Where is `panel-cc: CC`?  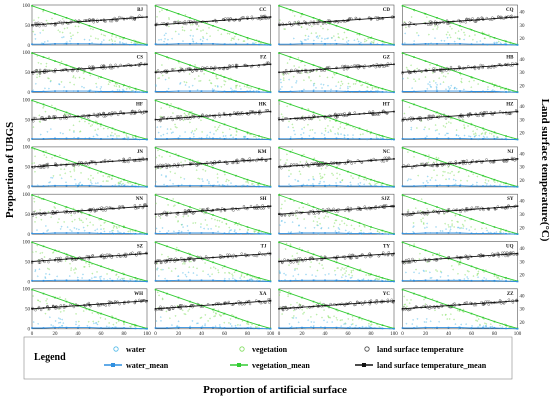
panel-cc: CC is located at coordinates (213, 25).